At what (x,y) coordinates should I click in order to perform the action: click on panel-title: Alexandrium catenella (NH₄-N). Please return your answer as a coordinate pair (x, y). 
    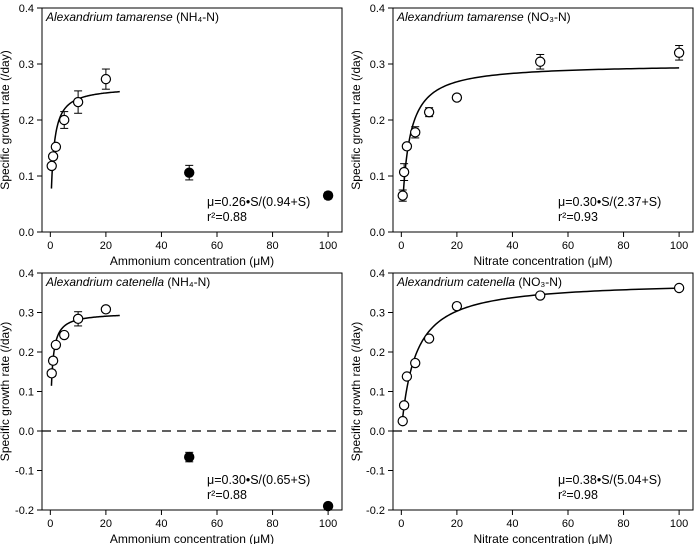
    Looking at the image, I should click on (127, 282).